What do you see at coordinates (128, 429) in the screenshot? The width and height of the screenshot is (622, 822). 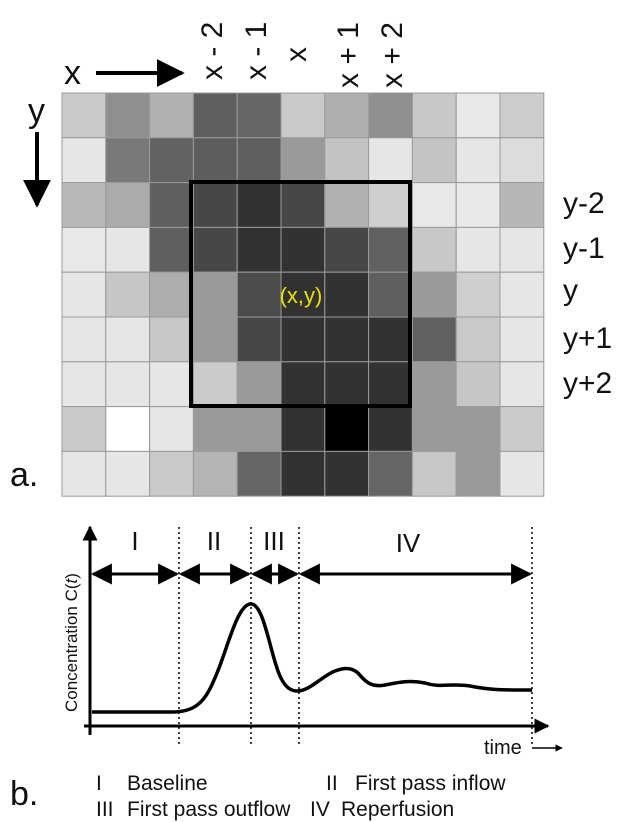 I see `pixel-cell-r7-c1` at bounding box center [128, 429].